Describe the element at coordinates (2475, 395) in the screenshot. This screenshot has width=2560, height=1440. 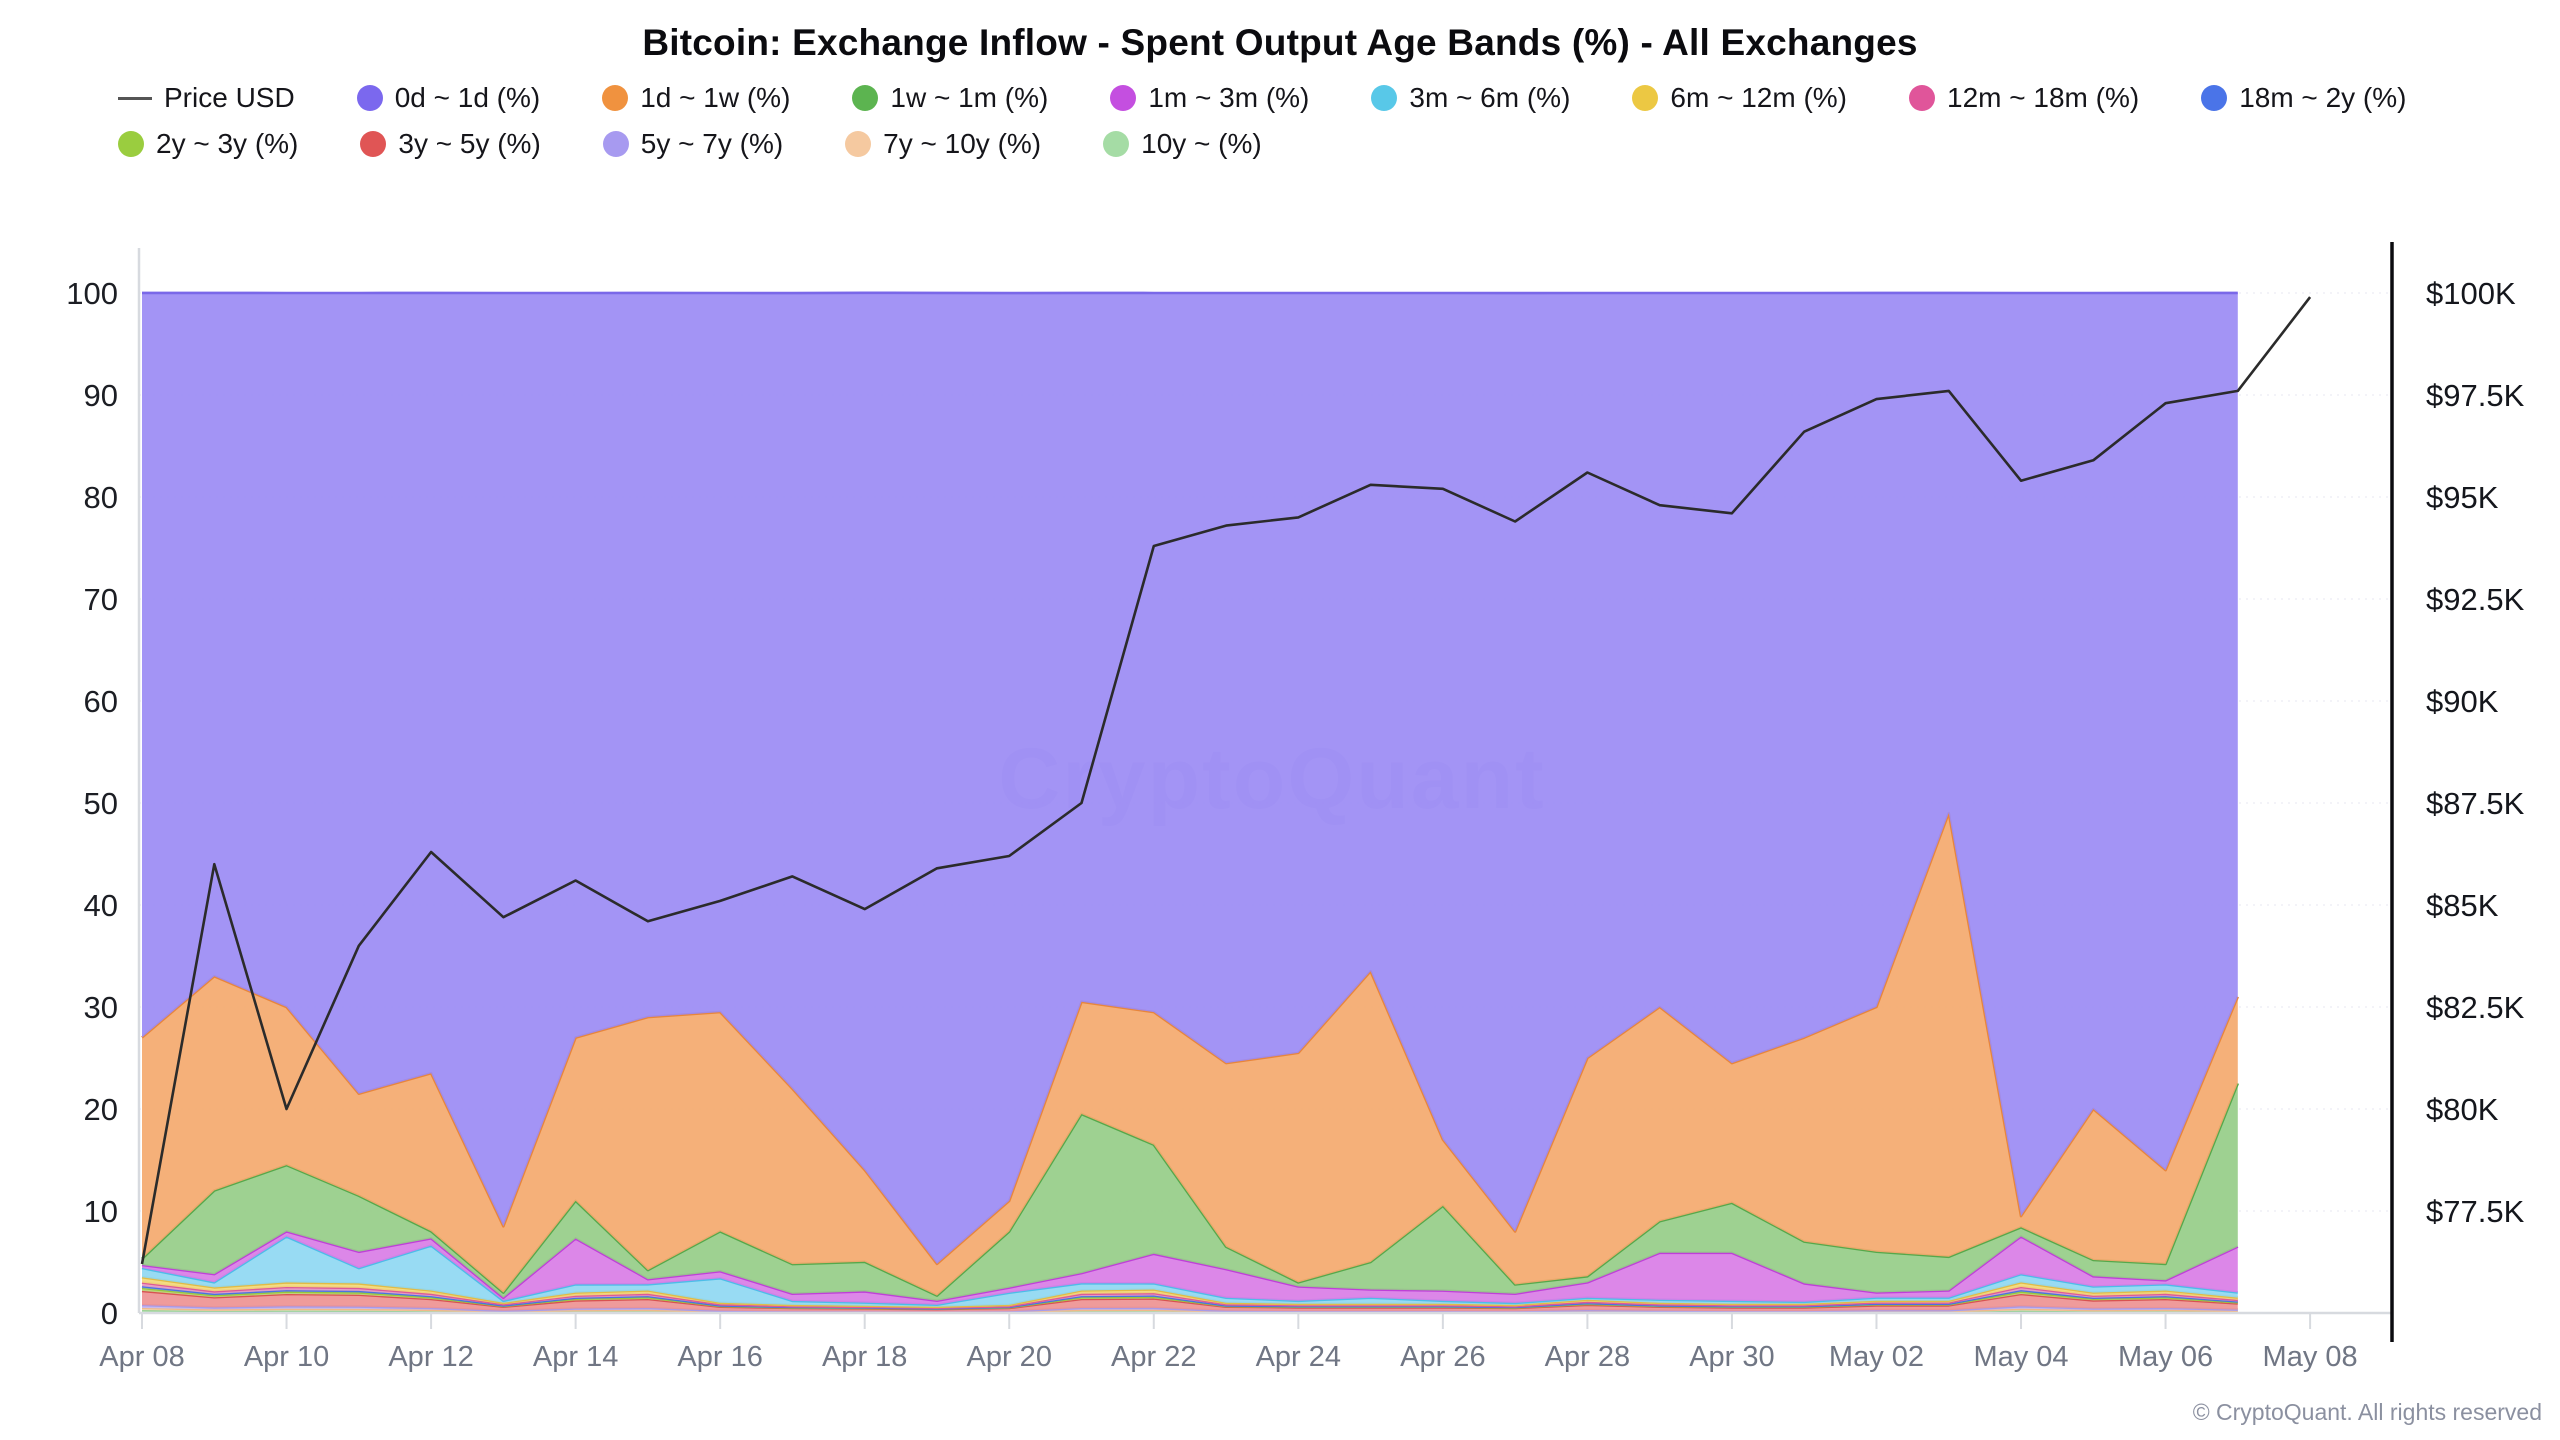
I see `right-axis-tick-label: $97.5K` at that location.